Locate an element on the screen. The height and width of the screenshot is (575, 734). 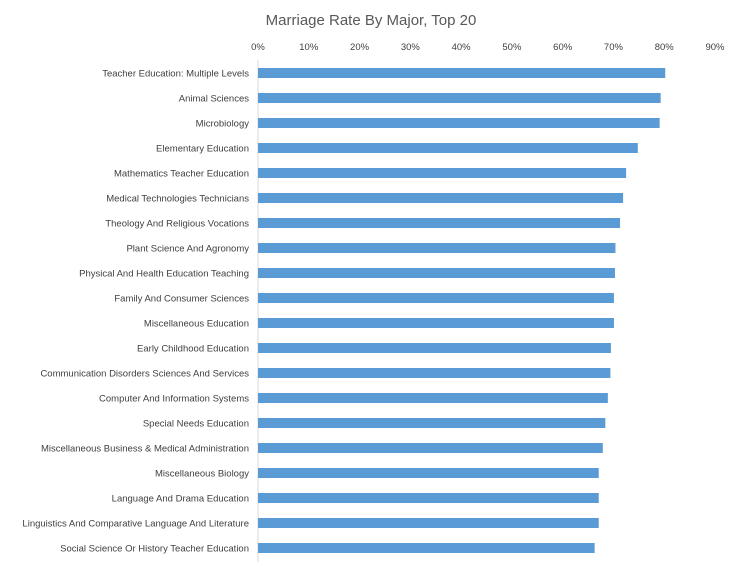
category-label: Microbiology is located at coordinates (223, 124).